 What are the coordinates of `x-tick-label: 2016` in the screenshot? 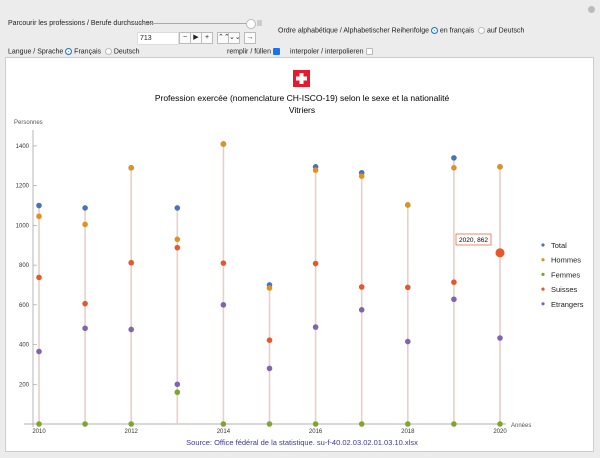 It's located at (316, 432).